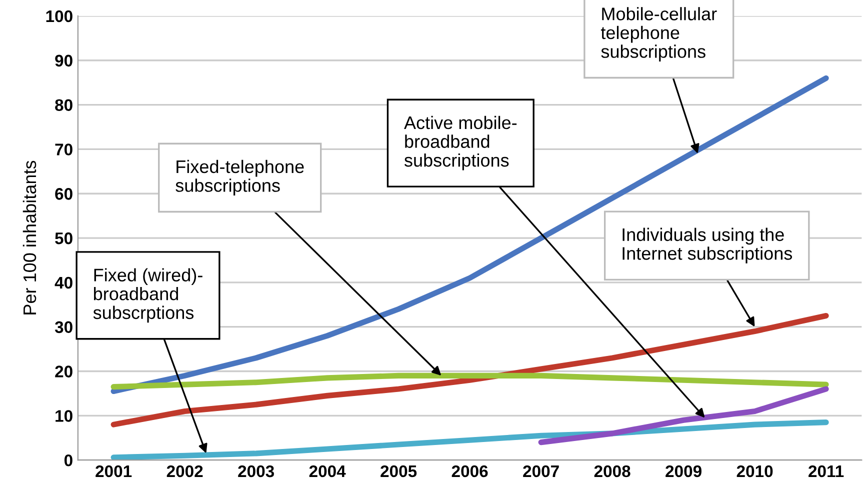 Image resolution: width=866 pixels, height=499 pixels. I want to click on annotation: Fixed-telephone subscriptions, so click(240, 178).